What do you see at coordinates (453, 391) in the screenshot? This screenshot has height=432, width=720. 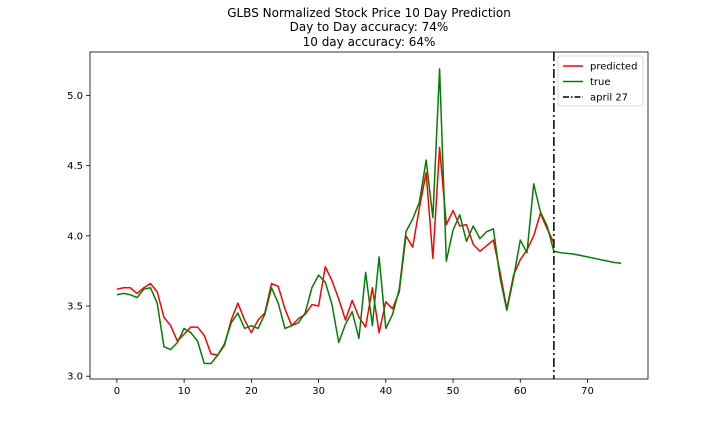 I see `x-tick-label: 50` at bounding box center [453, 391].